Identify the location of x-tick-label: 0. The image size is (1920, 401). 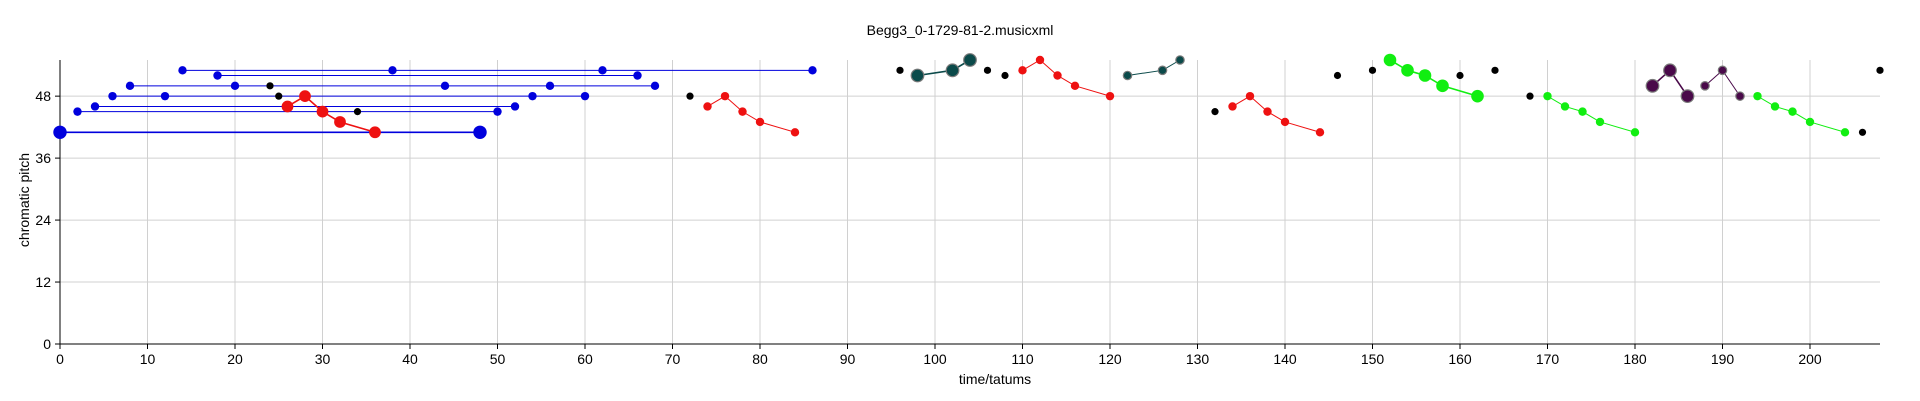
(60, 359).